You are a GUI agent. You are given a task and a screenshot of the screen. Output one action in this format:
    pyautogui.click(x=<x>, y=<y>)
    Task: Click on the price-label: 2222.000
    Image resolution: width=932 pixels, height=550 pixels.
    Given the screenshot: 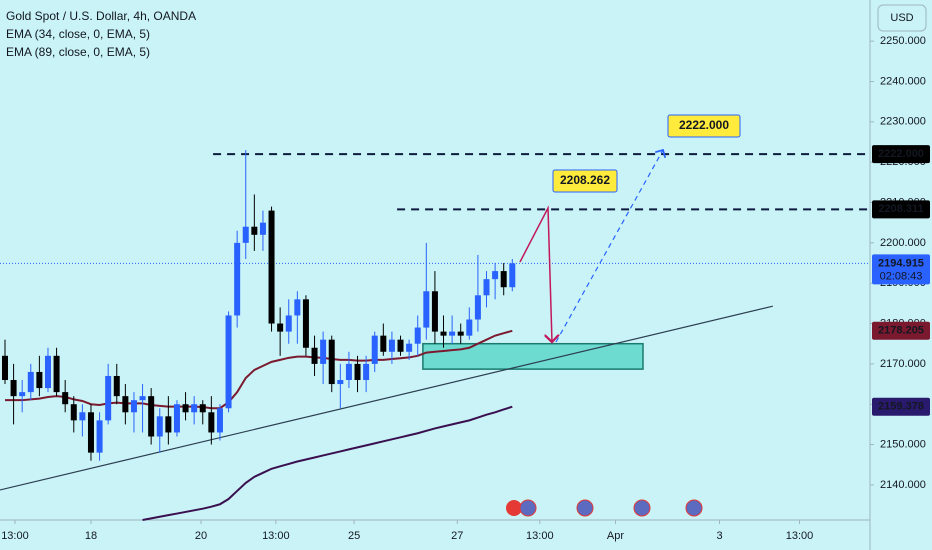 What is the action you would take?
    pyautogui.click(x=901, y=154)
    